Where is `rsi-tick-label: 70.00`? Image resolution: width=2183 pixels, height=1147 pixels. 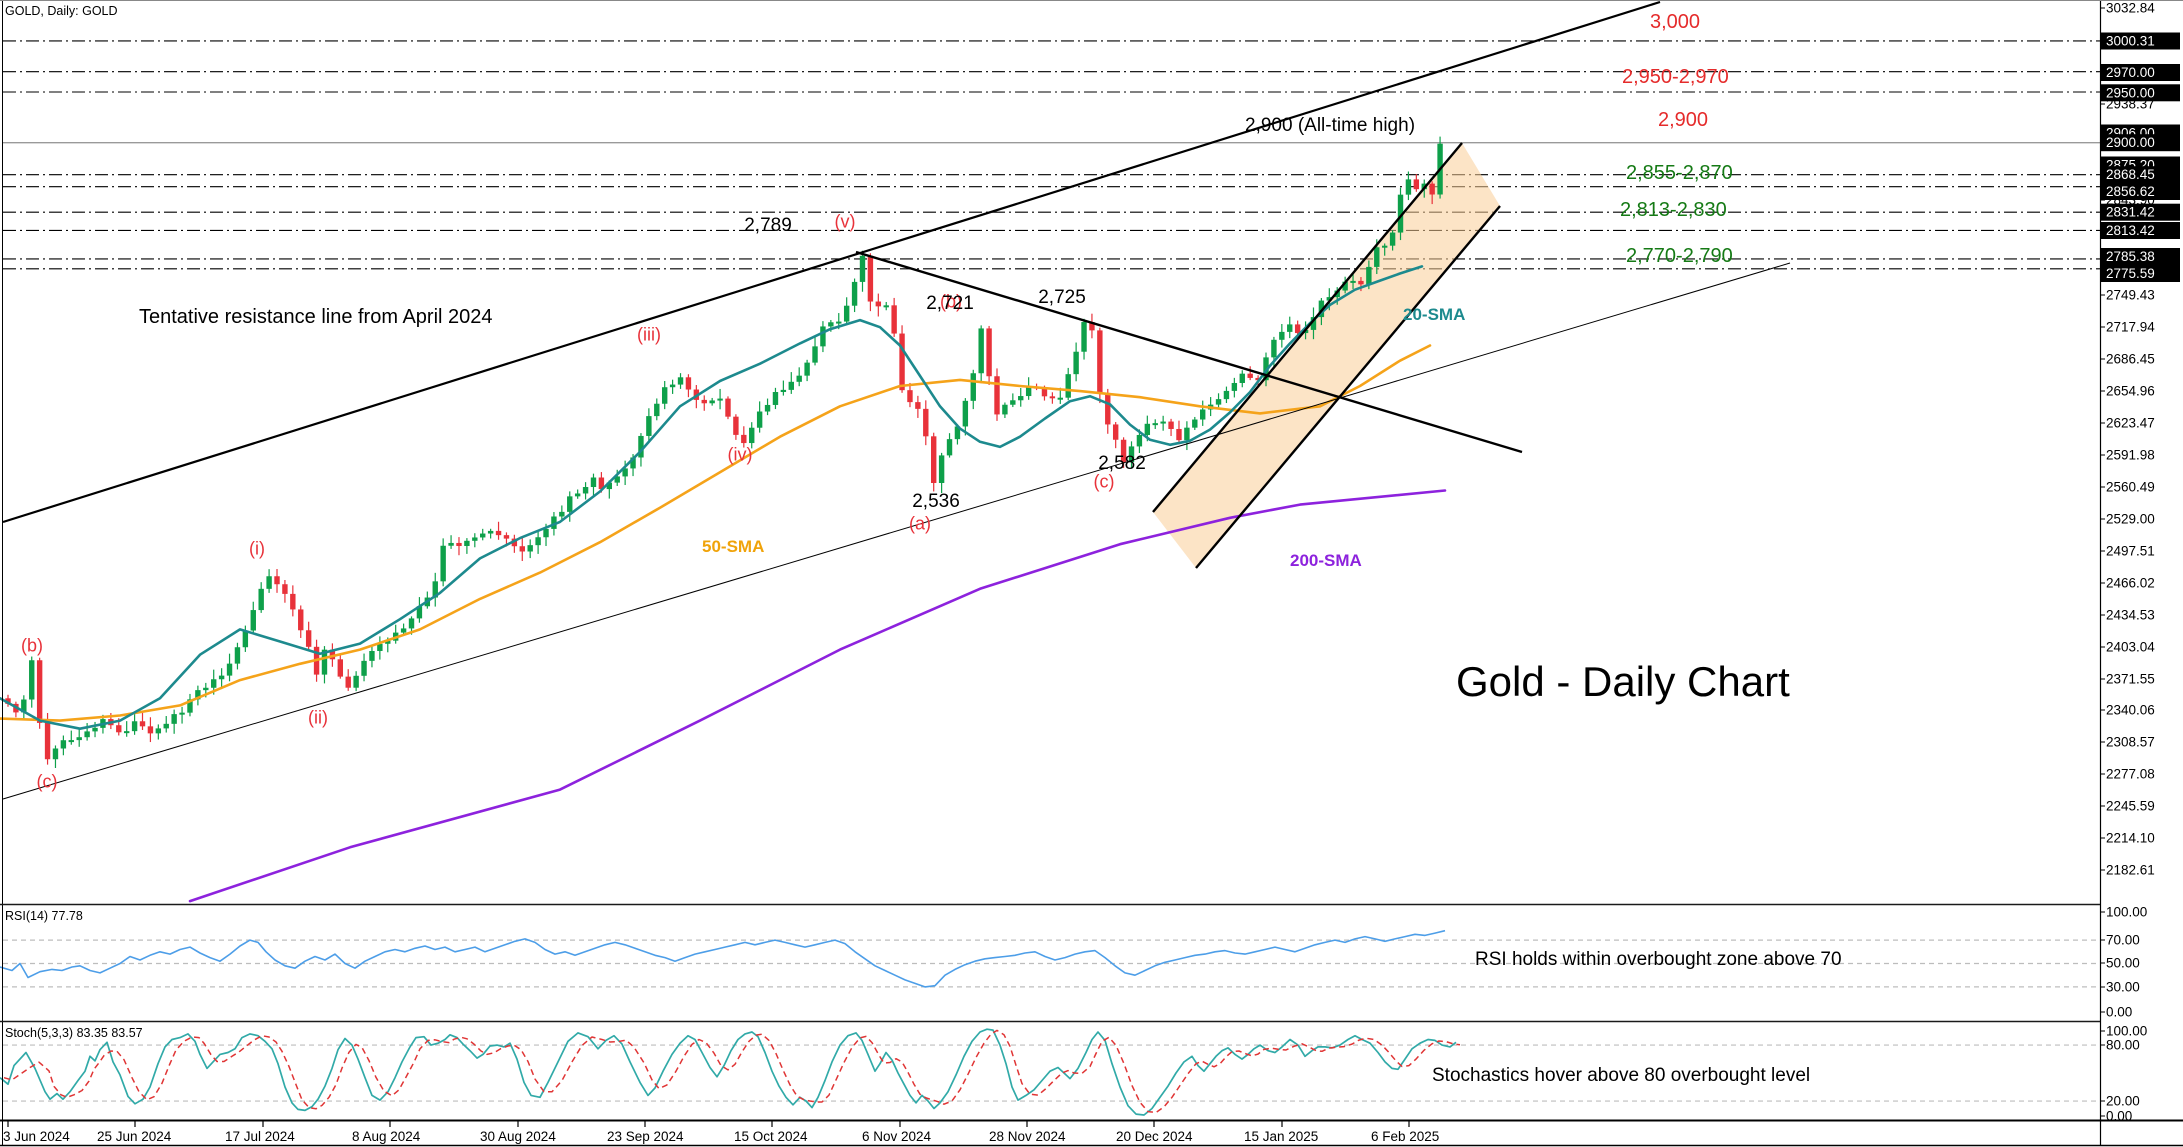
rsi-tick-label: 70.00 is located at coordinates (2123, 940).